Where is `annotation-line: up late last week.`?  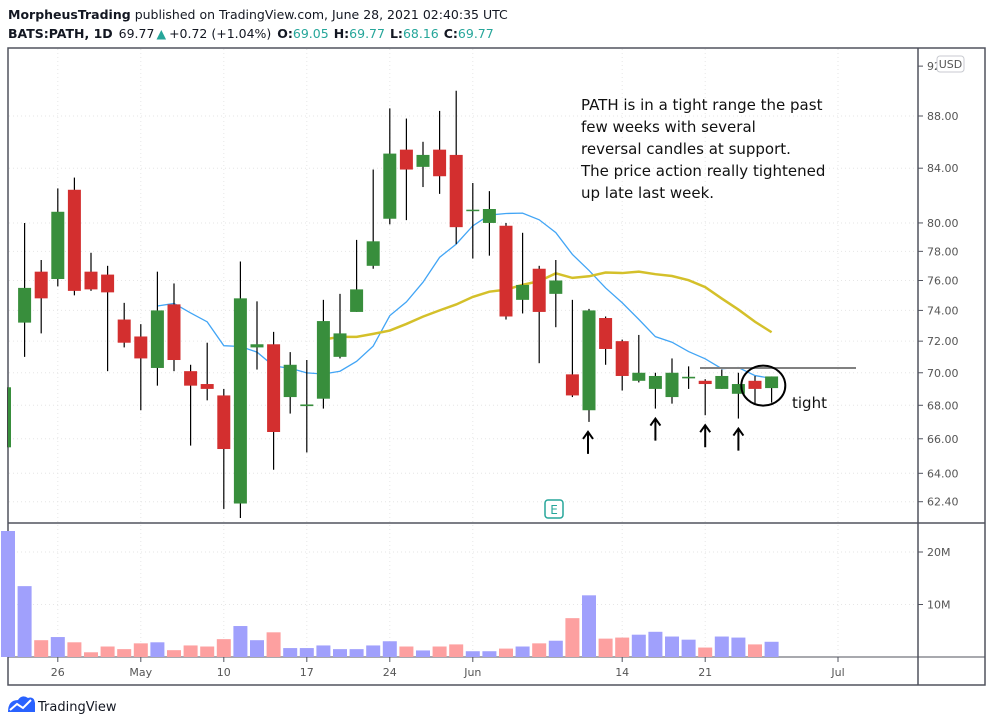 annotation-line: up late last week. is located at coordinates (647, 193).